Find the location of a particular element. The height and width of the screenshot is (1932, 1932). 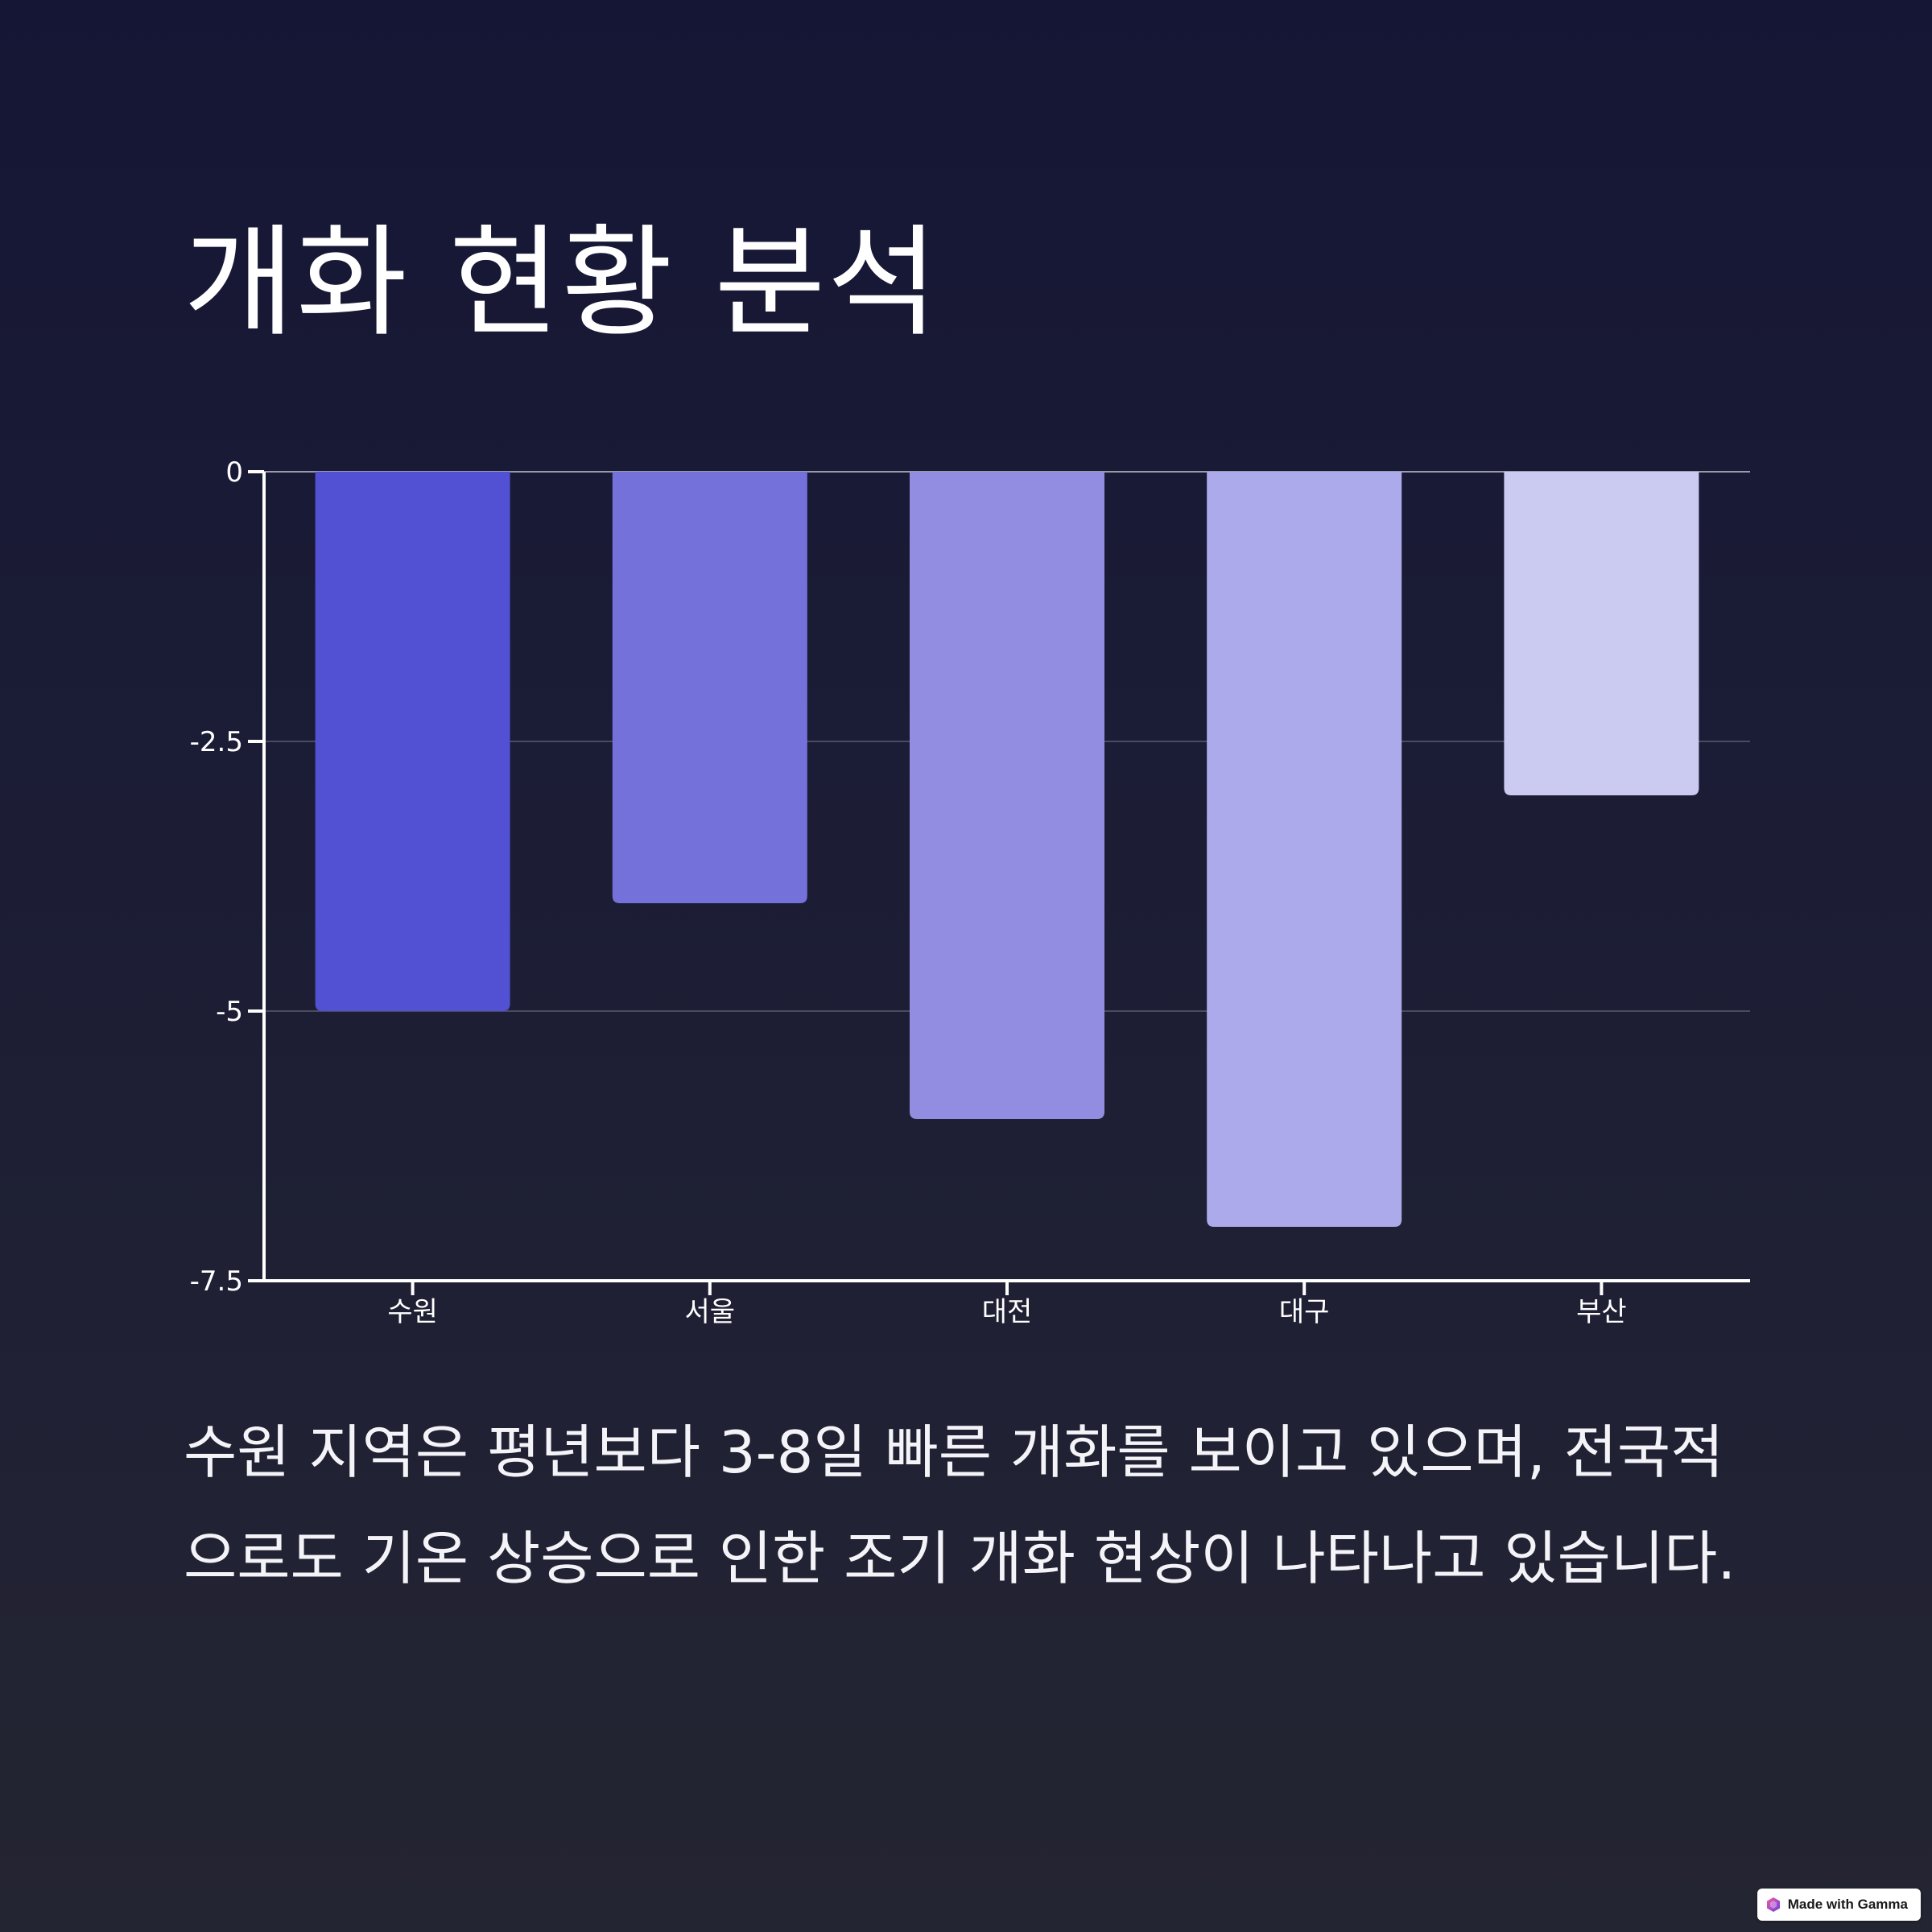

x-tick-label: 대전 is located at coordinates (1007, 1312).